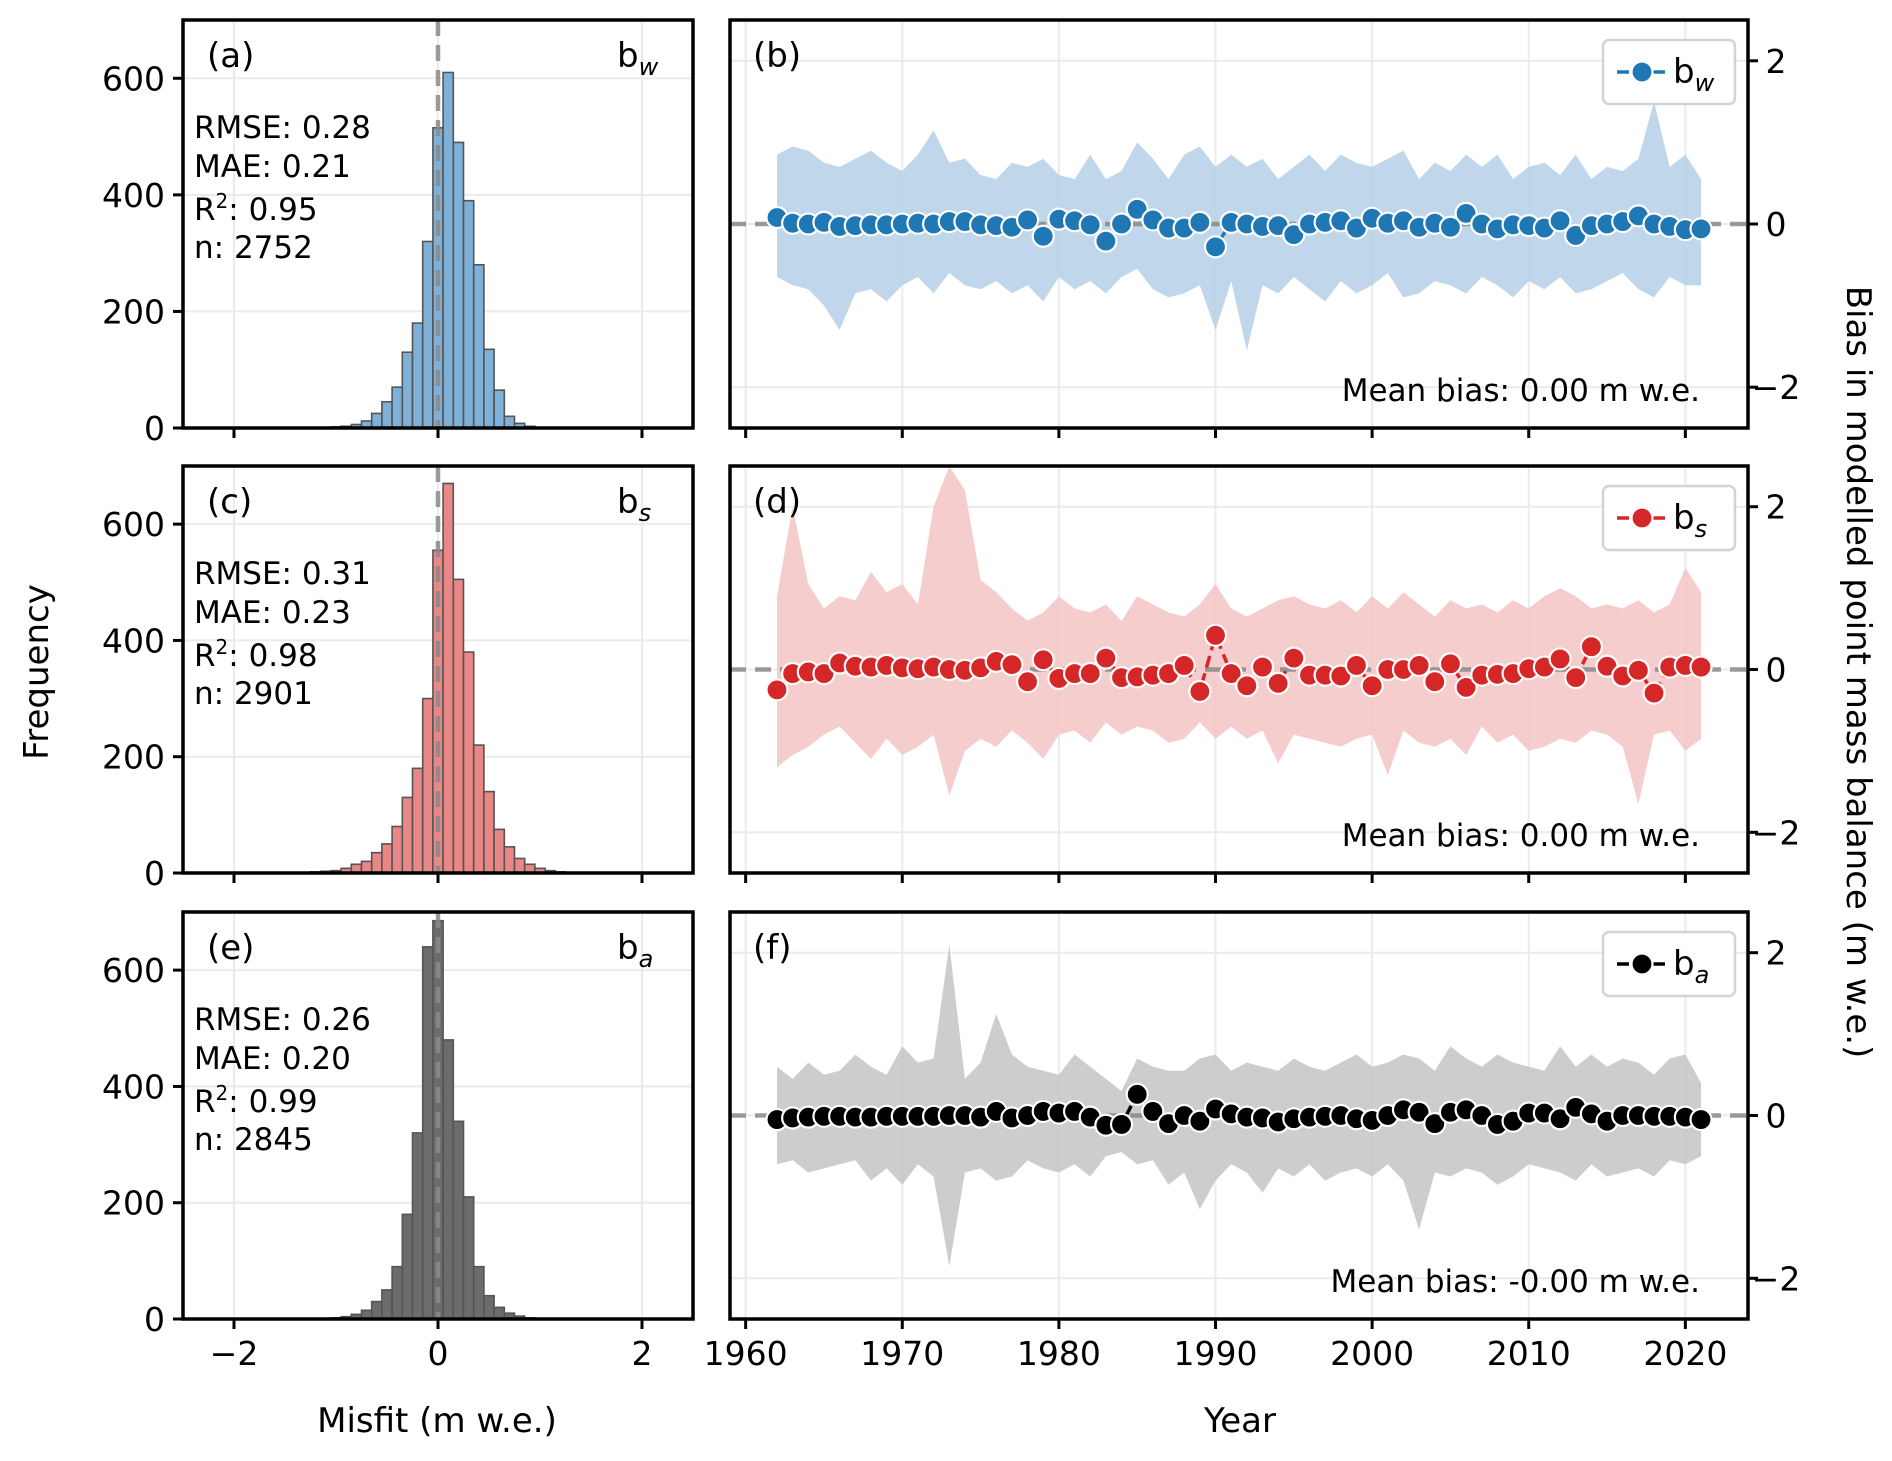  I want to click on panel-label: (a), so click(230, 56).